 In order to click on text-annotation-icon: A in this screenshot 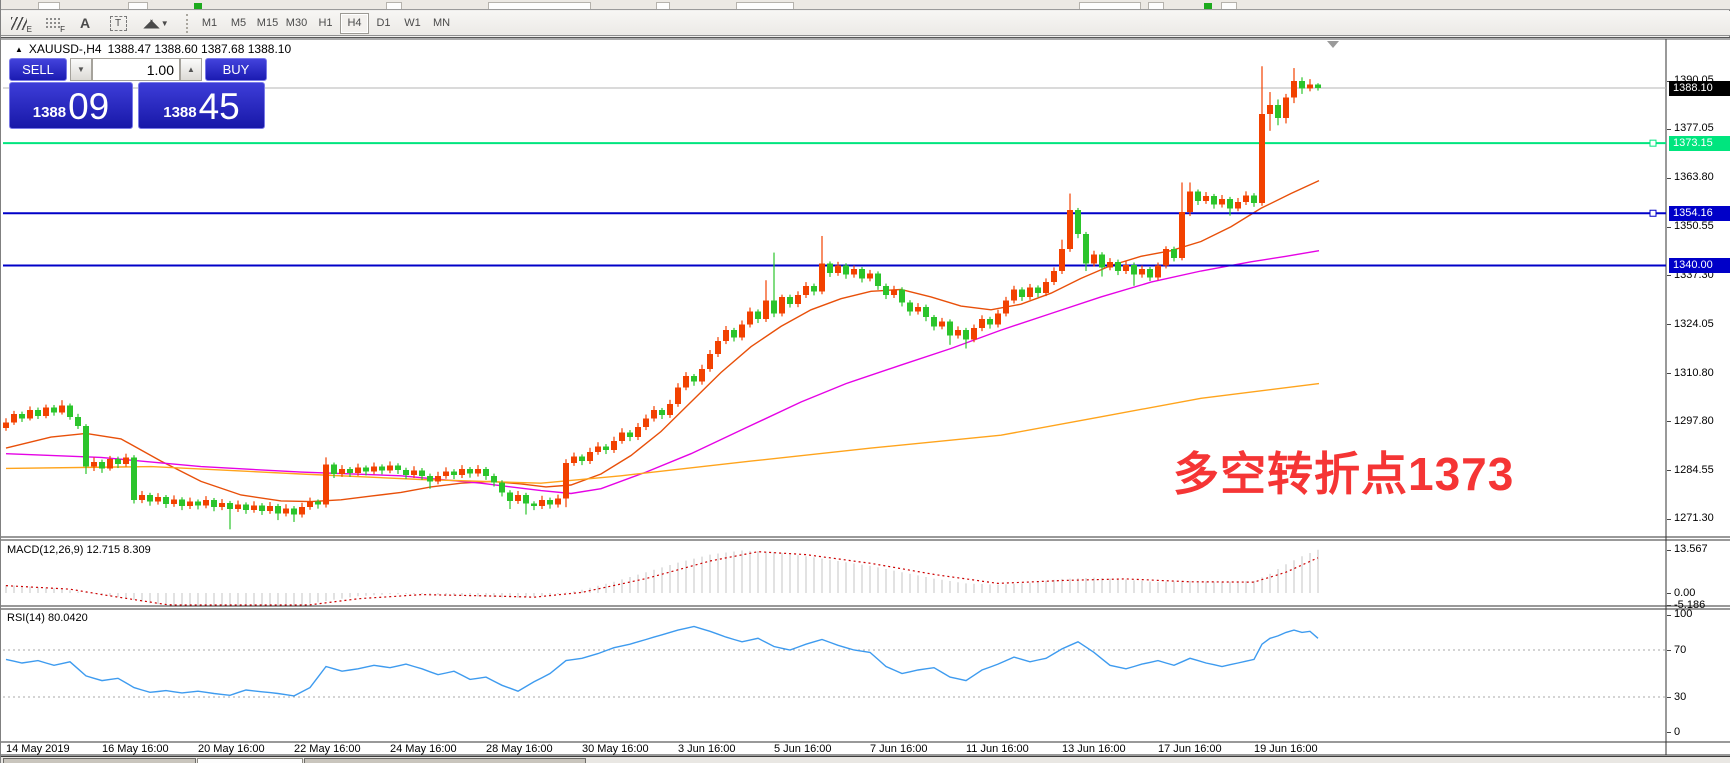, I will do `click(85, 23)`.